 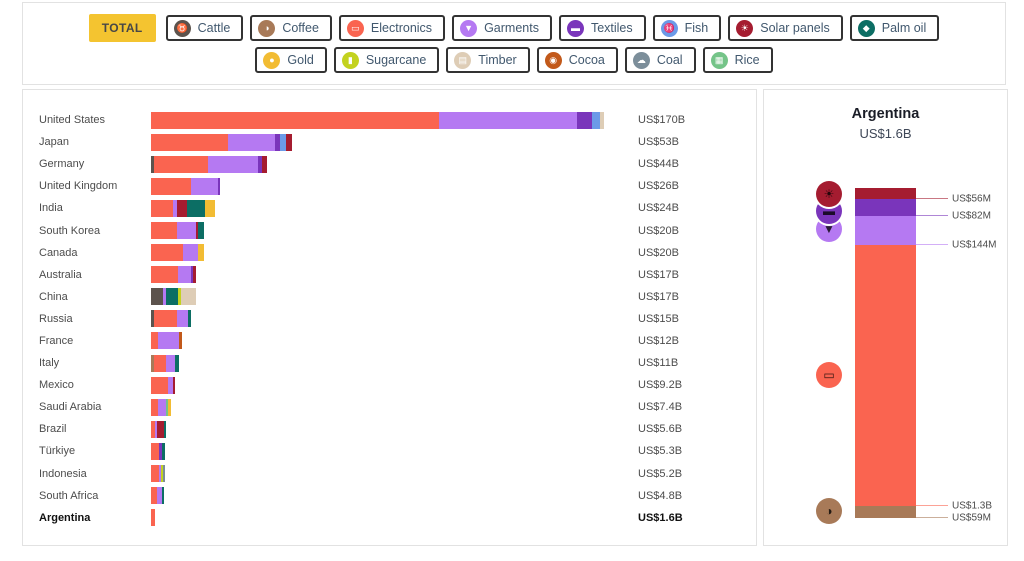 What do you see at coordinates (894, 28) in the screenshot?
I see `filter-button-palm-oil: ◆ Palm oil` at bounding box center [894, 28].